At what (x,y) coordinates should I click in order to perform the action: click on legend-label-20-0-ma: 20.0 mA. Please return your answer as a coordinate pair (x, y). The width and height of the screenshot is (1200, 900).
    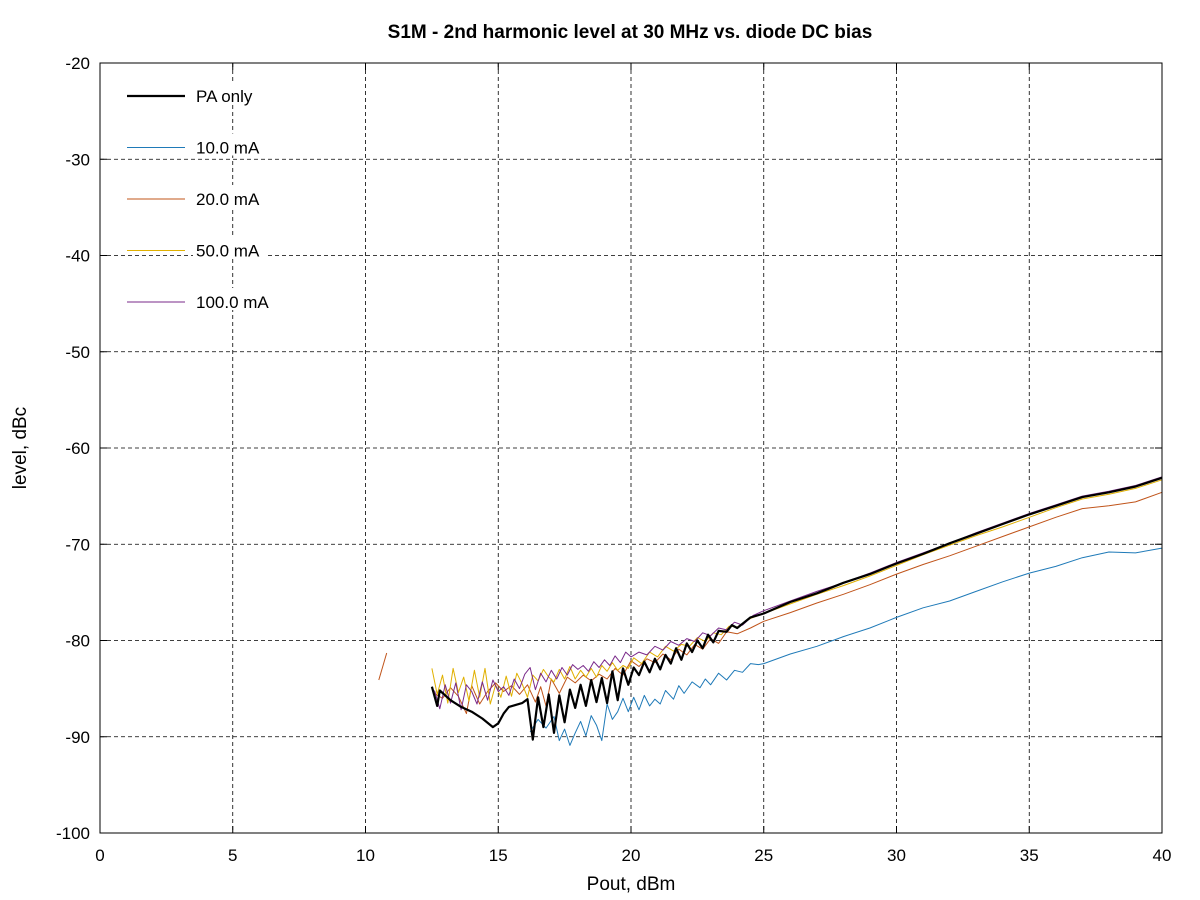
    Looking at the image, I should click on (228, 199).